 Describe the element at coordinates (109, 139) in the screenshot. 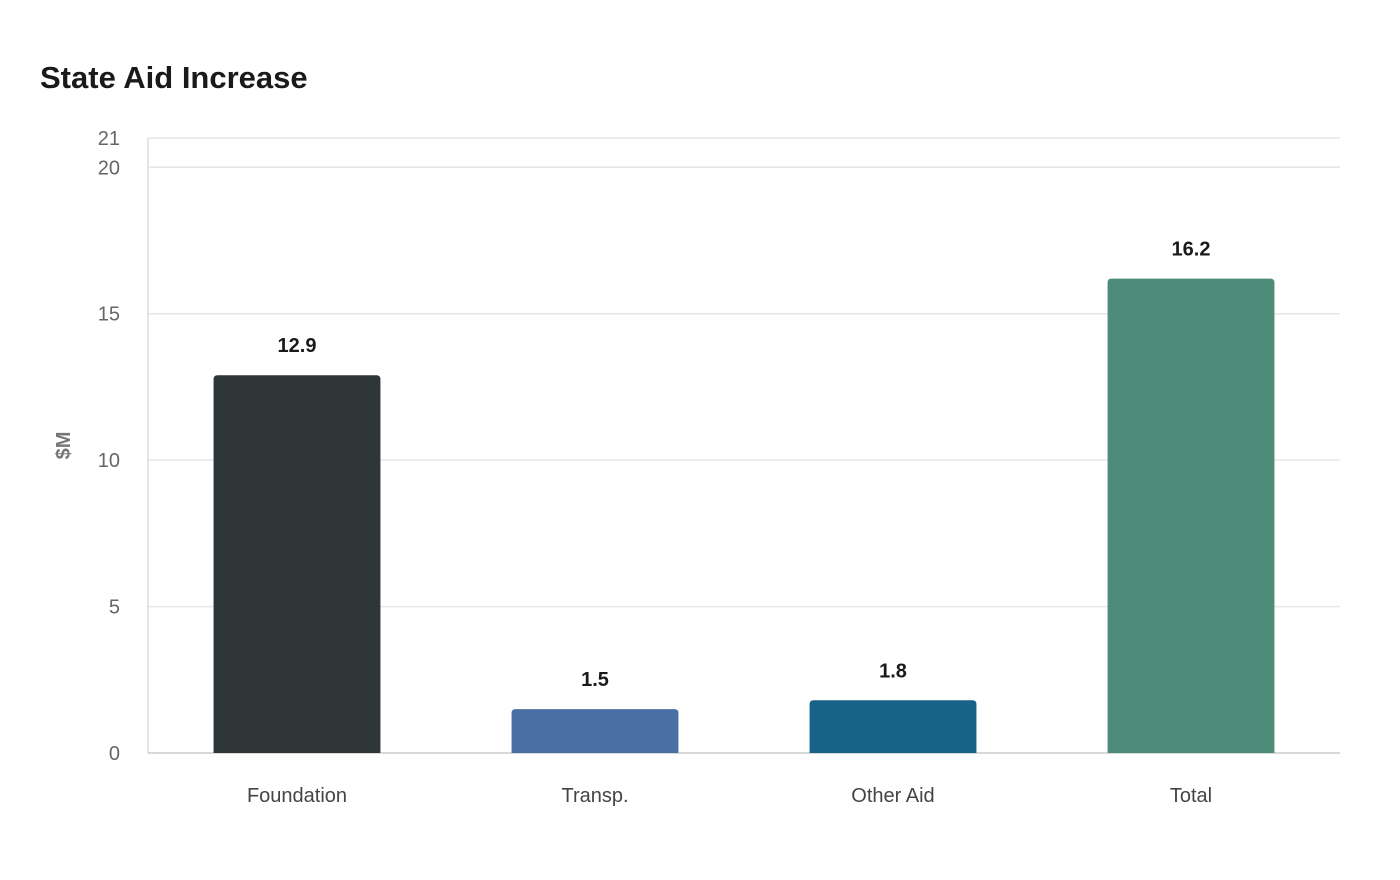

I see `y-tick-label: 21` at that location.